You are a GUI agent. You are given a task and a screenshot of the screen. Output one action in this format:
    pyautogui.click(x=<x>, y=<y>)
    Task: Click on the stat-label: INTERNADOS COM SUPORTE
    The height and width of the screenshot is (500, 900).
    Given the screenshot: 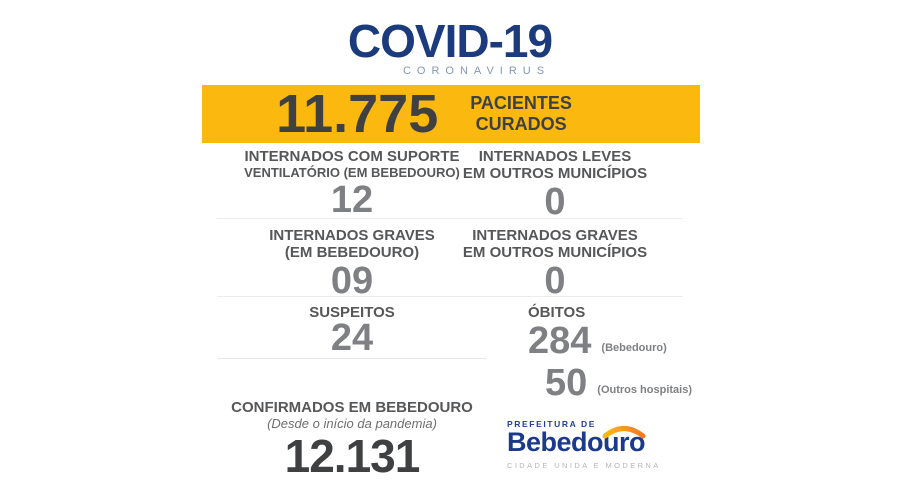 What is the action you would take?
    pyautogui.click(x=352, y=156)
    